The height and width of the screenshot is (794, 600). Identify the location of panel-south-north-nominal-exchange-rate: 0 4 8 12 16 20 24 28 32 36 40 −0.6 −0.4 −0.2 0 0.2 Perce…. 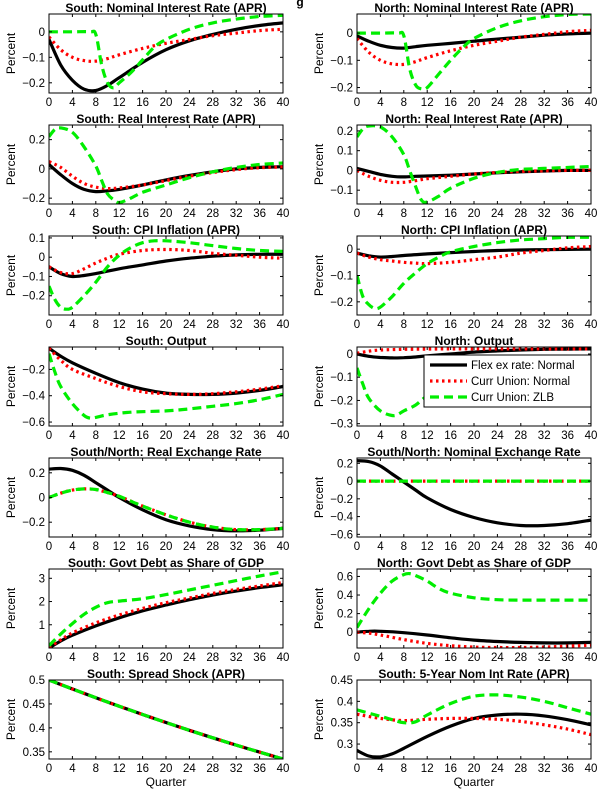
(454, 499).